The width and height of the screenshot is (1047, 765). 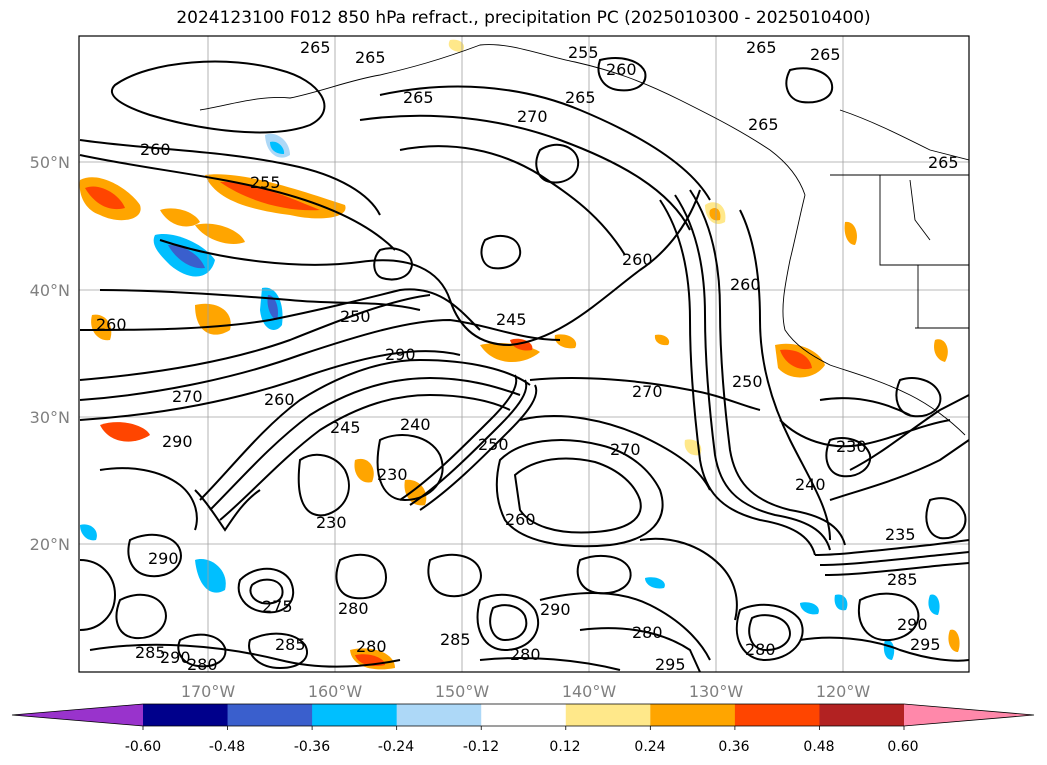 What do you see at coordinates (312, 747) in the screenshot?
I see `colorbar-tick-label: -0.36` at bounding box center [312, 747].